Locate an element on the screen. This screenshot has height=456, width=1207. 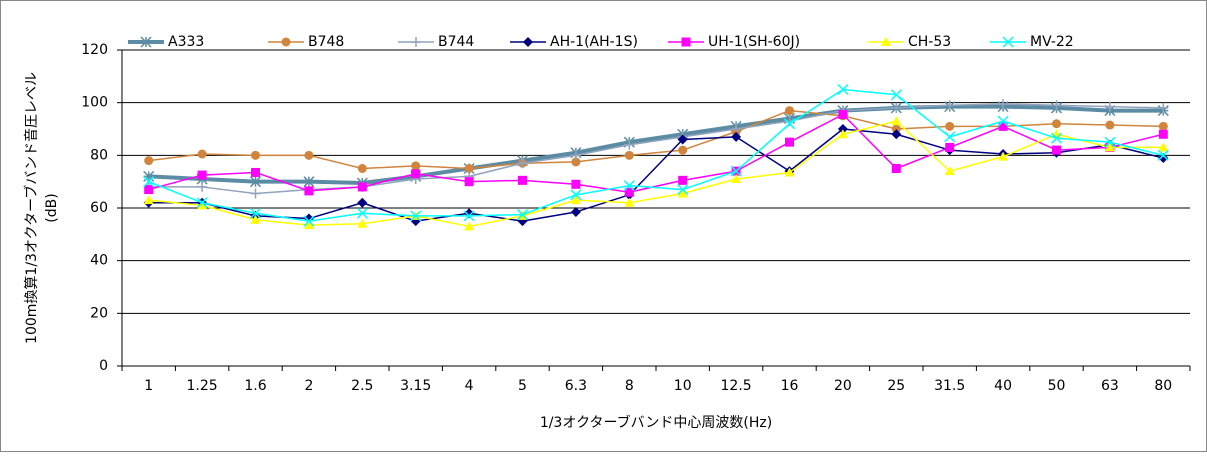
x-tick-label: 50 is located at coordinates (1057, 386).